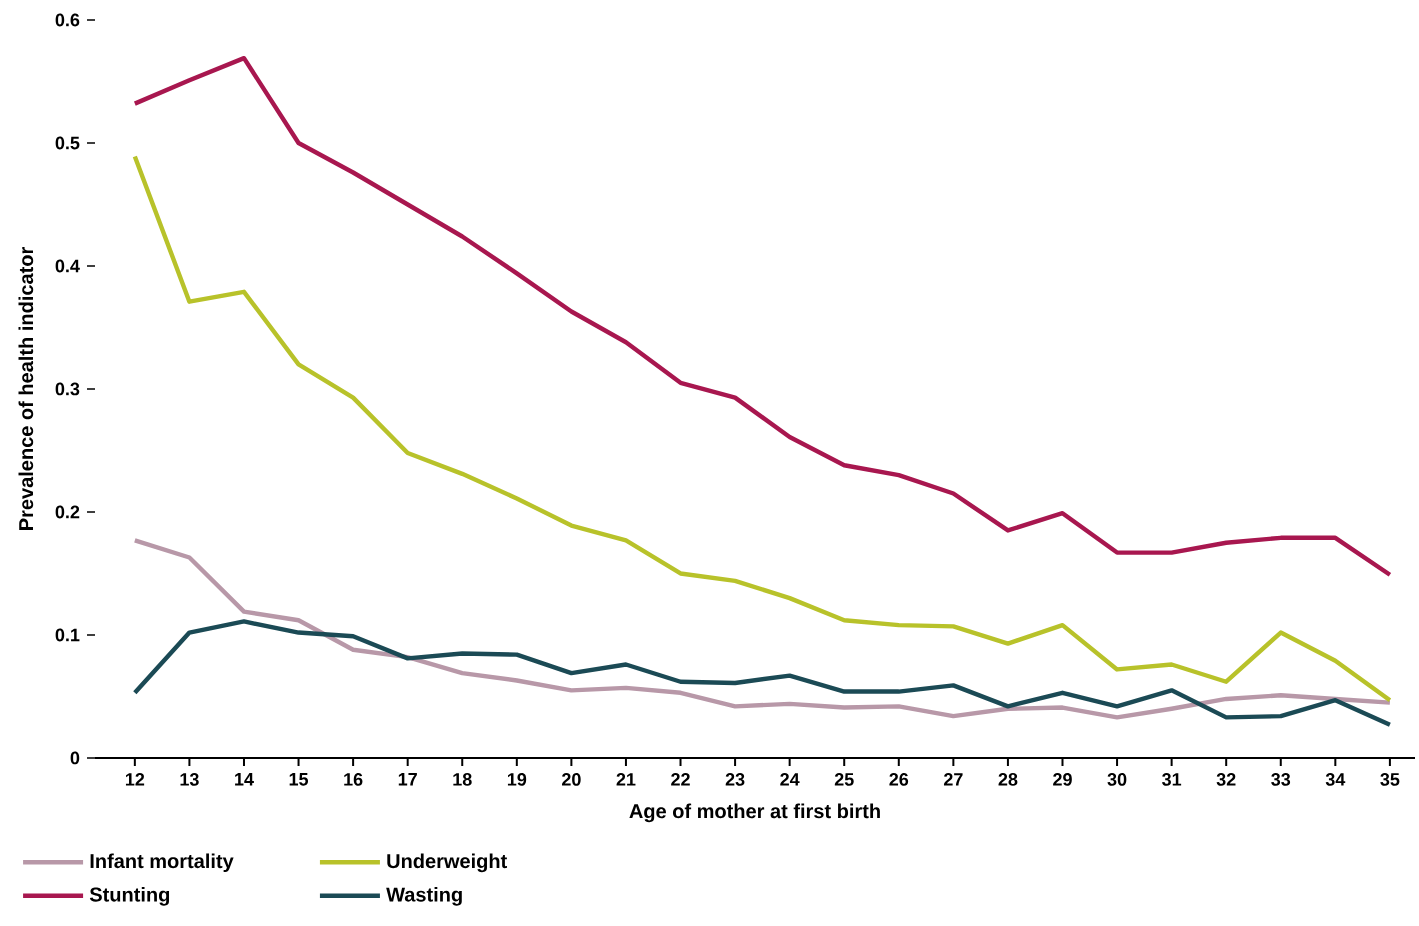 The width and height of the screenshot is (1419, 926). Describe the element at coordinates (626, 779) in the screenshot. I see `x-tick-label: 21` at that location.